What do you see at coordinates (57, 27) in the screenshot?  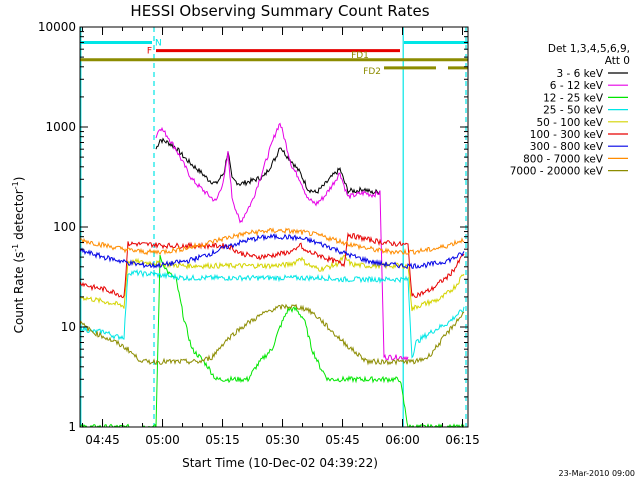 I see `y-tick-label-4: 10000` at bounding box center [57, 27].